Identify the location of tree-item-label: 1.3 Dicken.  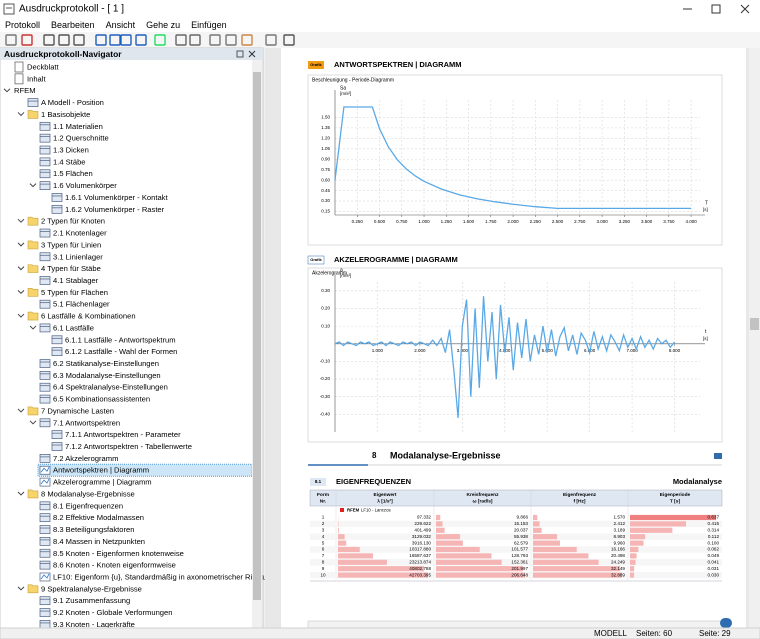
(71, 150).